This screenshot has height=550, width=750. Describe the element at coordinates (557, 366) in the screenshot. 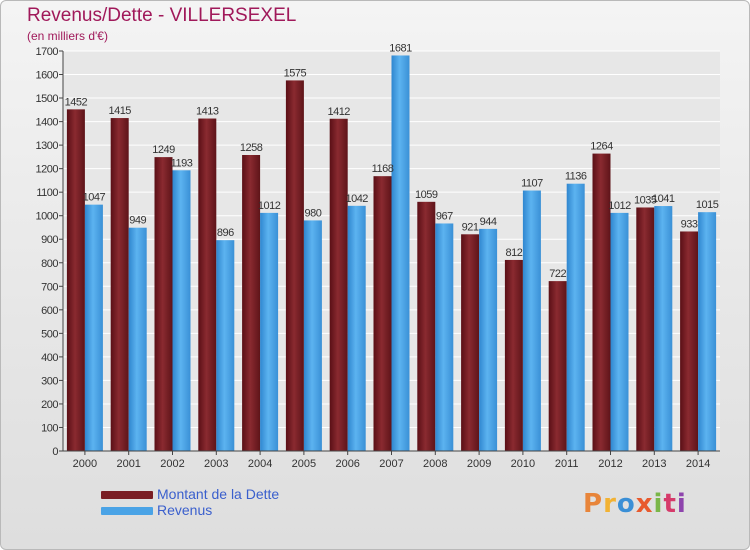

I see `bar-dette-2011` at that location.